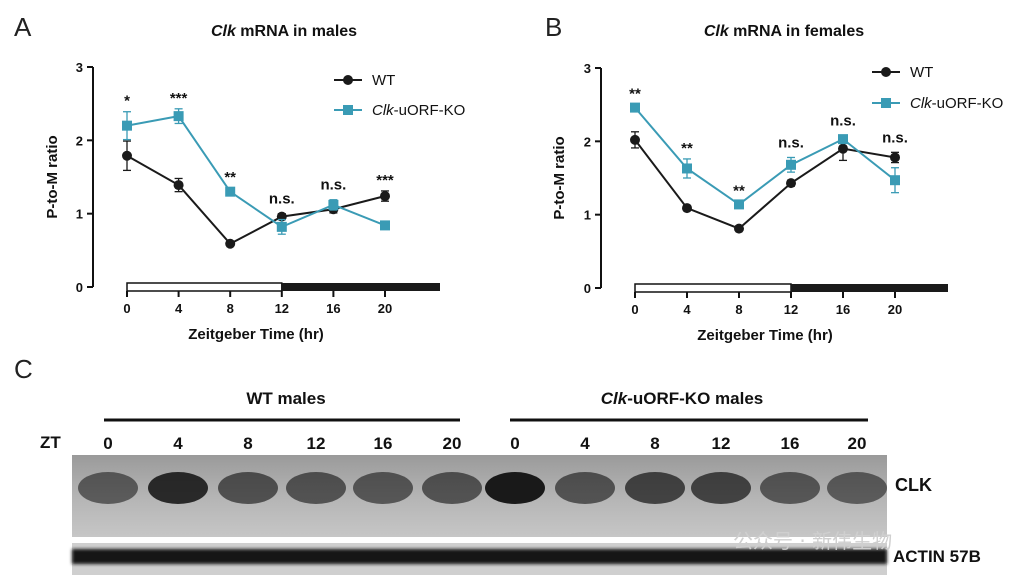  What do you see at coordinates (79, 67) in the screenshot?
I see `y-tick-label: 3` at bounding box center [79, 67].